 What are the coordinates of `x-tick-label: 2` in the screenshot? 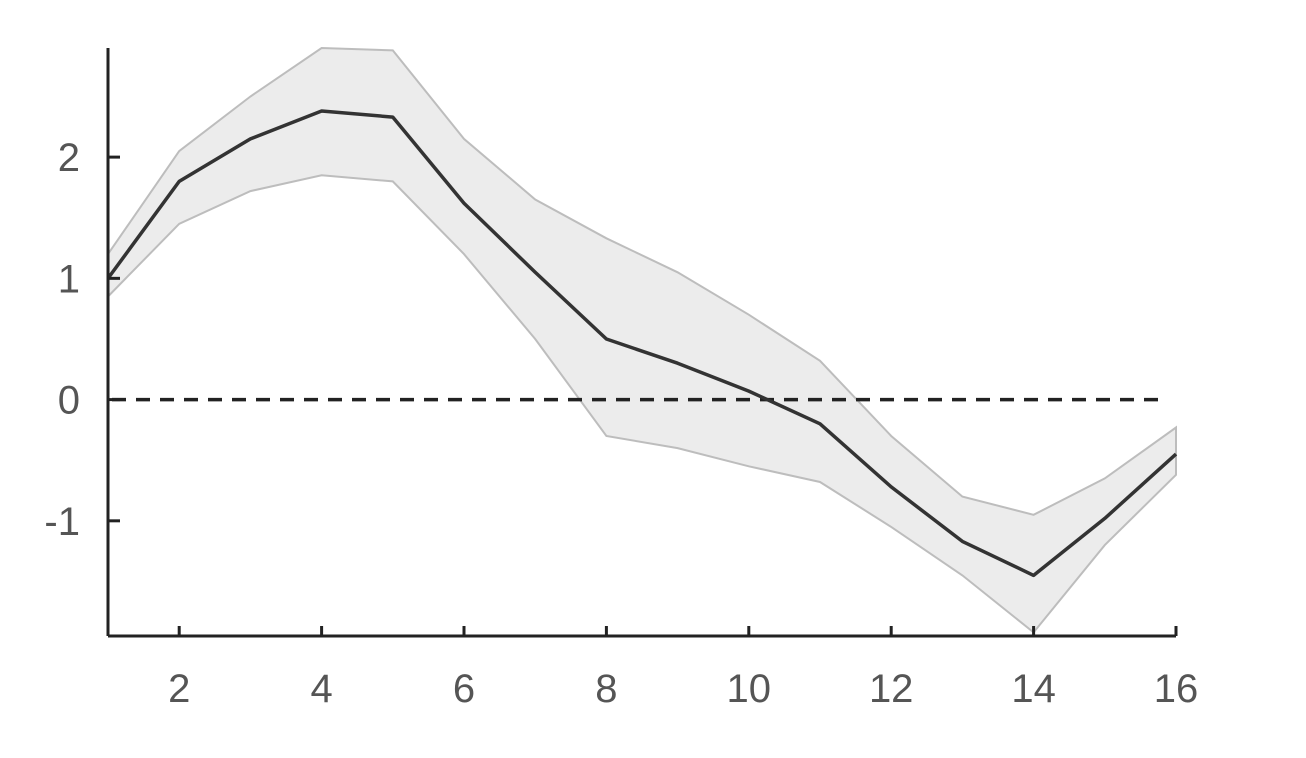 It's located at (179, 689).